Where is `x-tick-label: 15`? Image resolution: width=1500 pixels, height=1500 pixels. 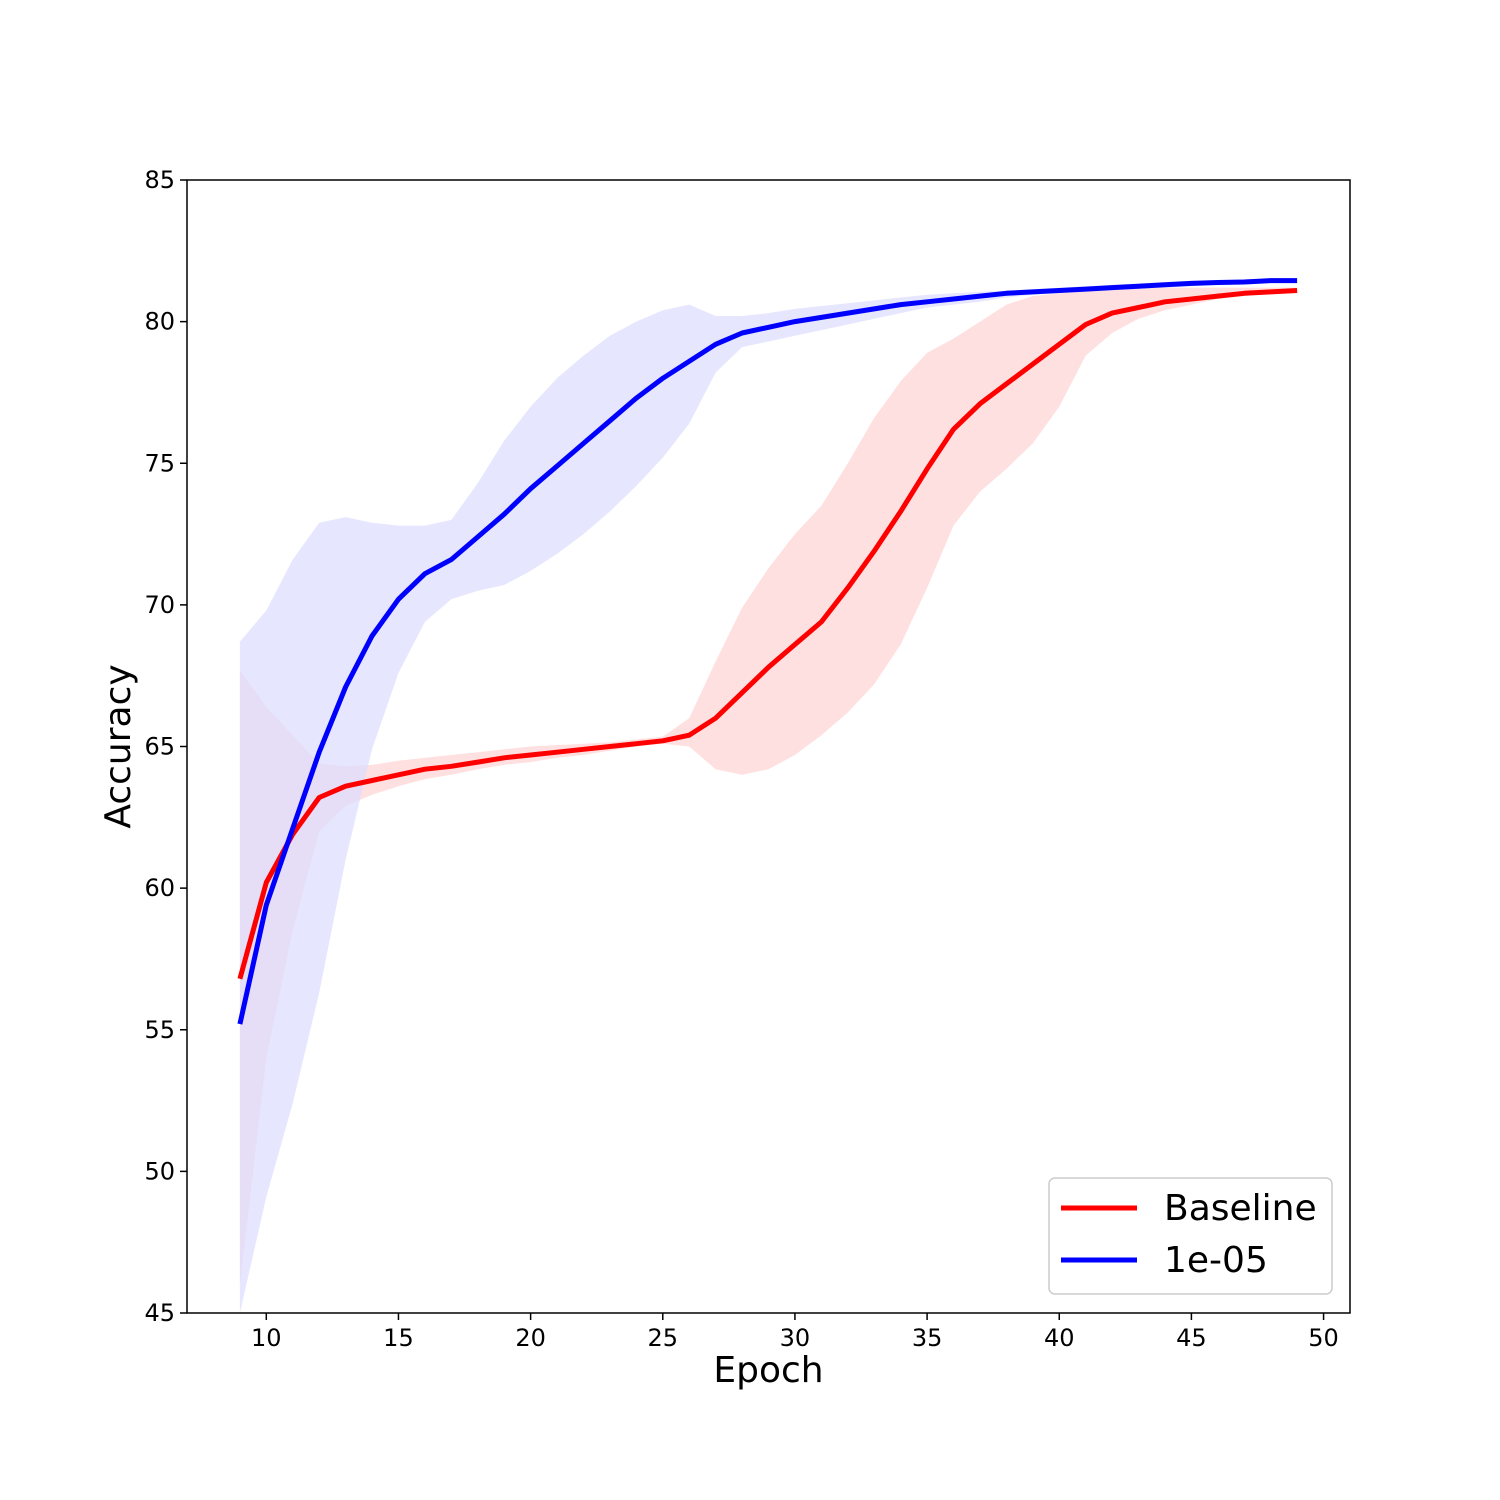
x-tick-label: 15 is located at coordinates (398, 1338).